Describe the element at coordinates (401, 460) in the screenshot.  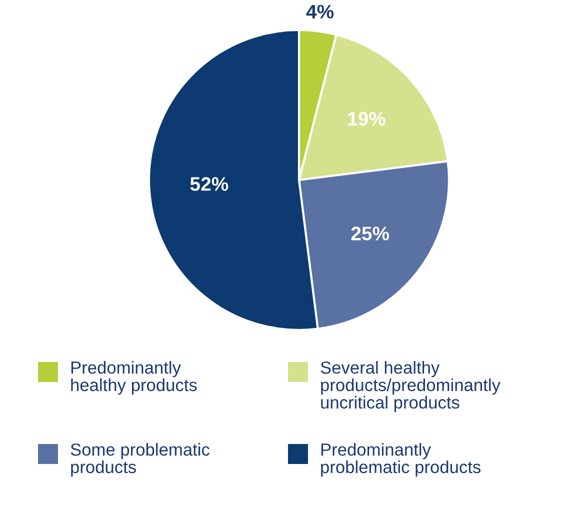
I see `legend-label: Predominantly problematic products` at that location.